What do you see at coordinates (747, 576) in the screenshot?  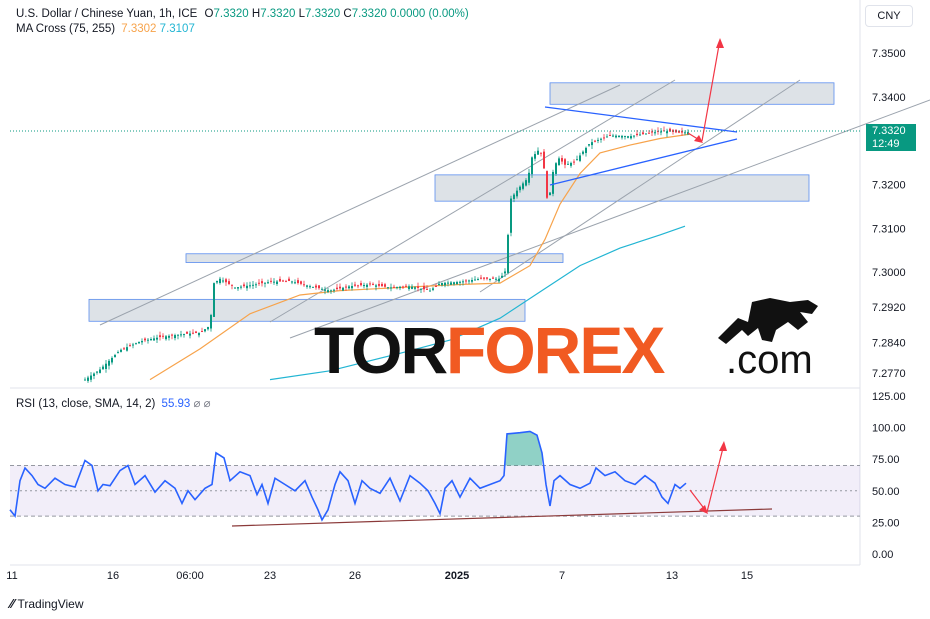 I see `time-tick-label: 15` at bounding box center [747, 576].